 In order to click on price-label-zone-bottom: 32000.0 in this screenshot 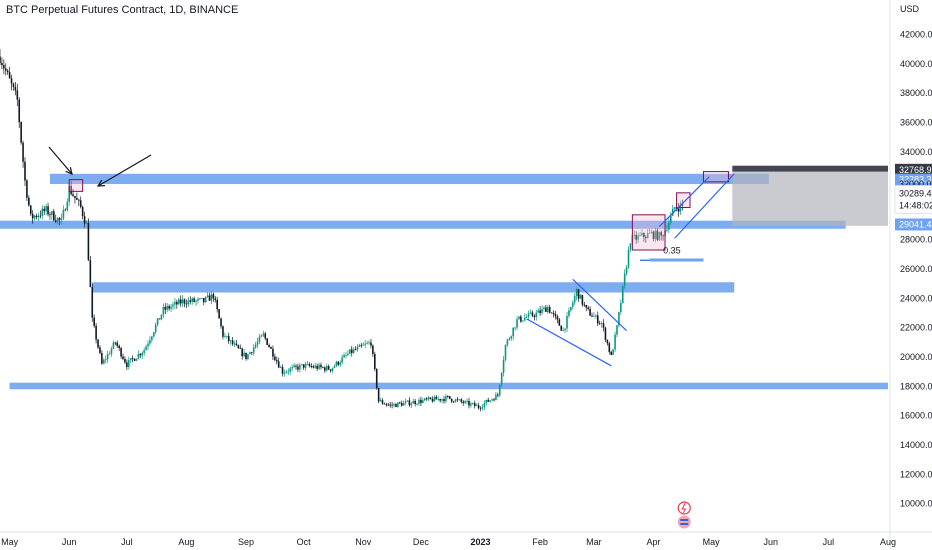, I will do `click(915, 184)`.